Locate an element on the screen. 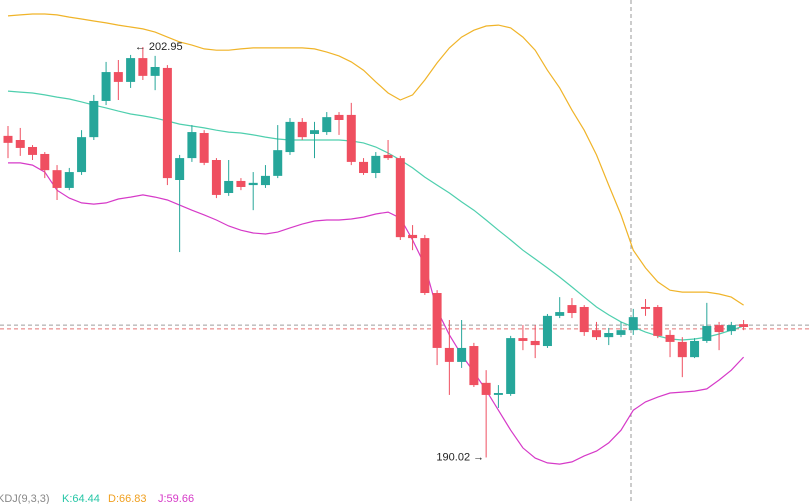 Image resolution: width=809 pixels, height=504 pixels. indicator-name: KDJ(9,3,3) is located at coordinates (25, 498).